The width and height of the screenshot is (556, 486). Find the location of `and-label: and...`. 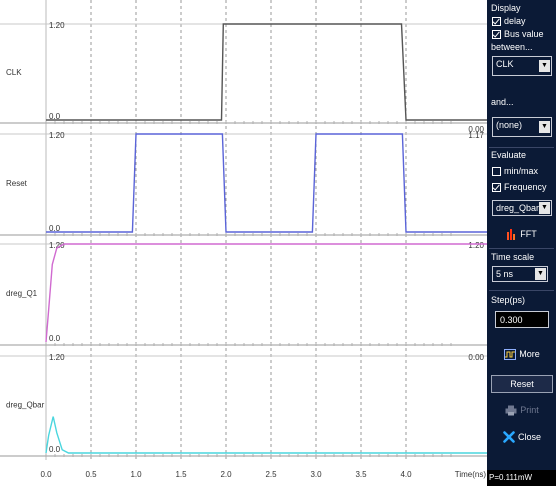

and-label: and... is located at coordinates (502, 102).